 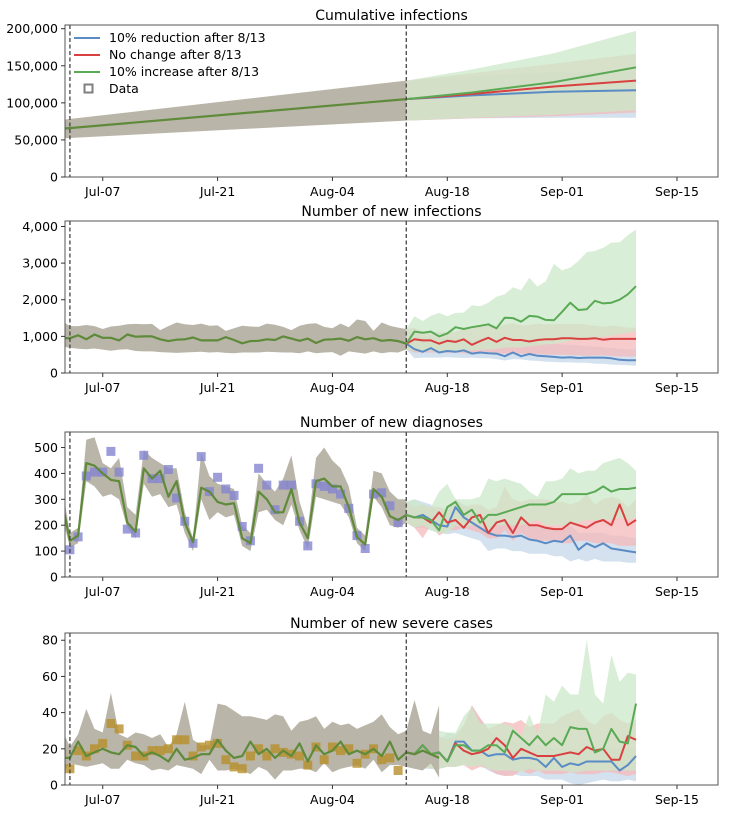 I want to click on y-tick-label: 100,000, so click(x=32, y=102).